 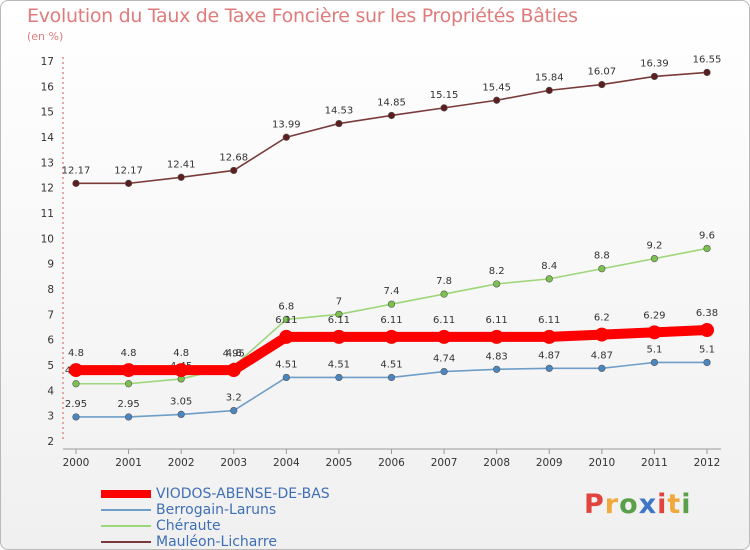 What do you see at coordinates (339, 301) in the screenshot?
I see `data-label: 7` at bounding box center [339, 301].